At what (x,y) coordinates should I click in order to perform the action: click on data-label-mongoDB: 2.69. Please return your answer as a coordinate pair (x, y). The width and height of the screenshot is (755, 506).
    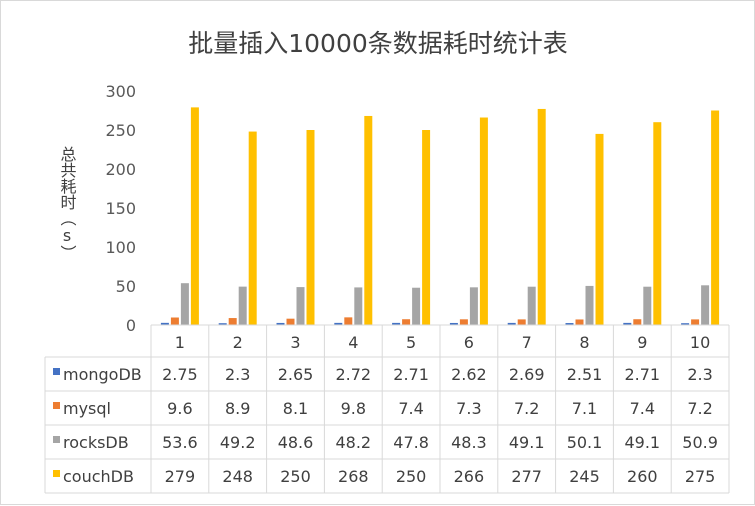
    Looking at the image, I should click on (527, 374).